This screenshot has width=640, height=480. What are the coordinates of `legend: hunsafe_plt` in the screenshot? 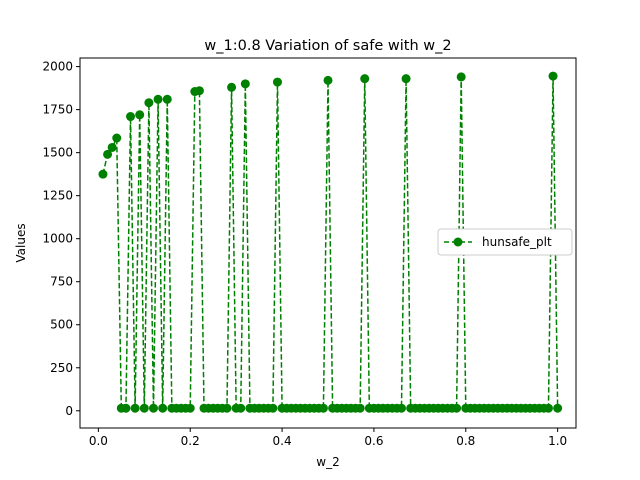 It's located at (505, 242).